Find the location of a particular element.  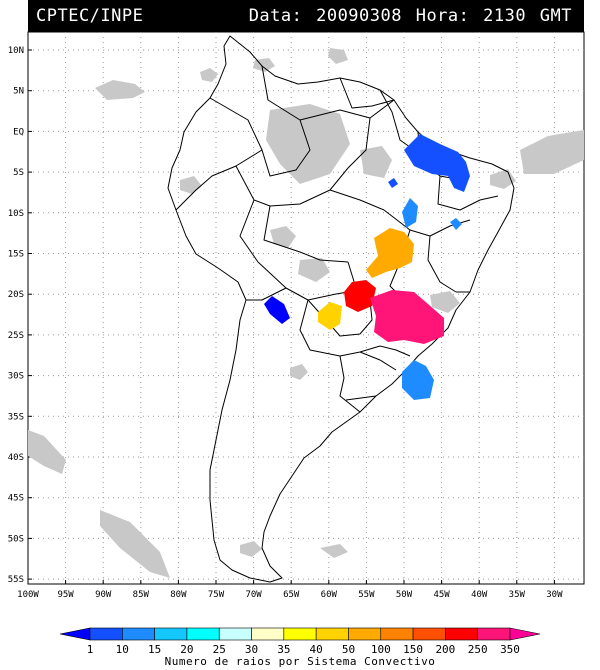

colorbar-label: 35 is located at coordinates (284, 649).